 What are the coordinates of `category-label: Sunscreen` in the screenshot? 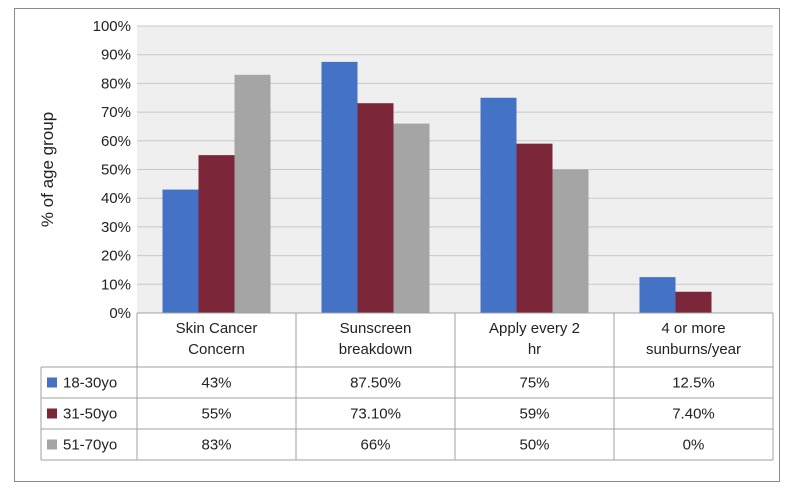 It's located at (376, 328).